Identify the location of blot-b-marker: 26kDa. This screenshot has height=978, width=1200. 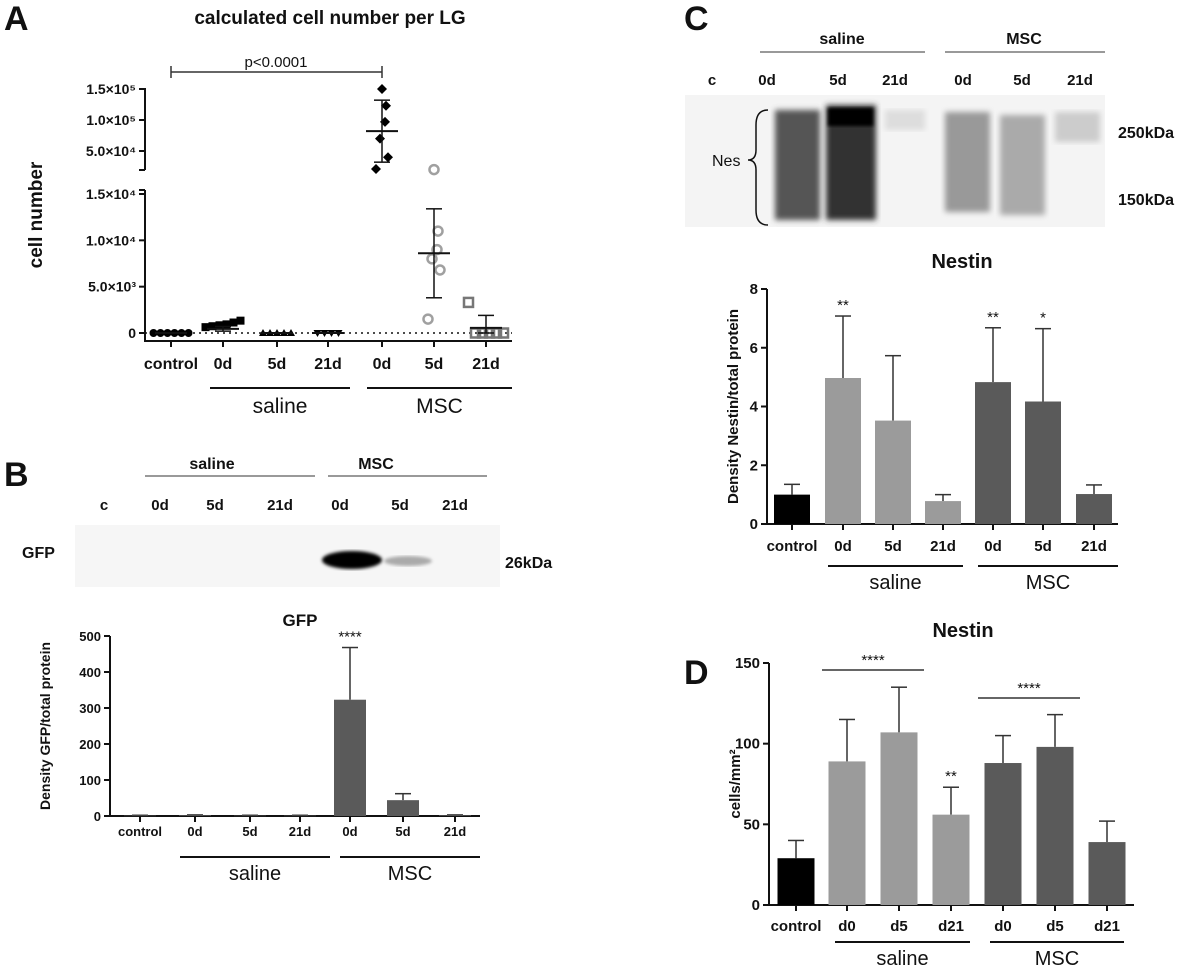
(528, 563).